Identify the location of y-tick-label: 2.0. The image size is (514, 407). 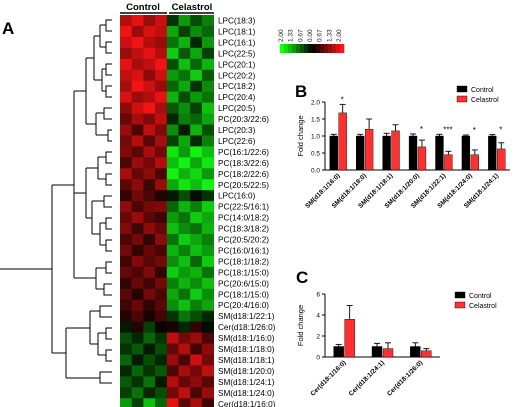
(315, 103).